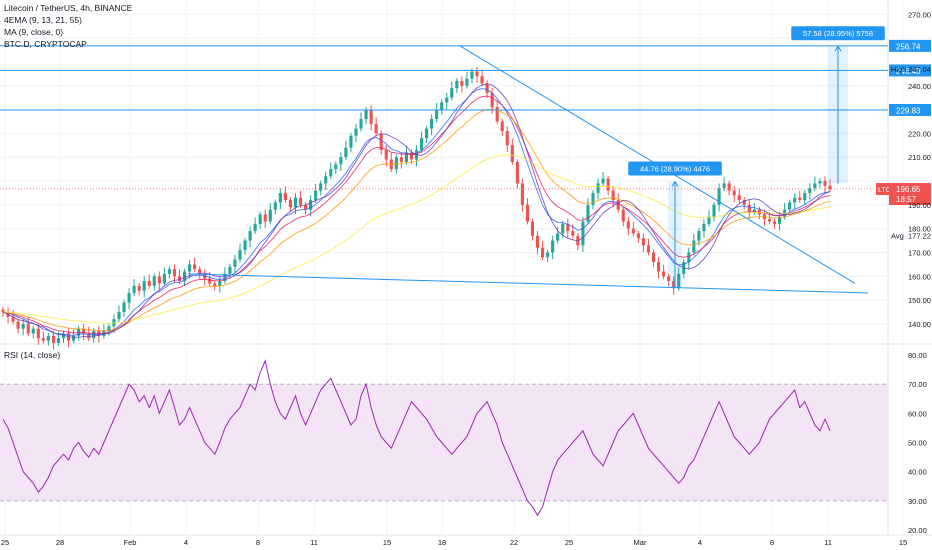 This screenshot has width=932, height=550. Describe the element at coordinates (675, 169) in the screenshot. I see `measure-1-label: 44.76 (28.90%) 4476` at that location.